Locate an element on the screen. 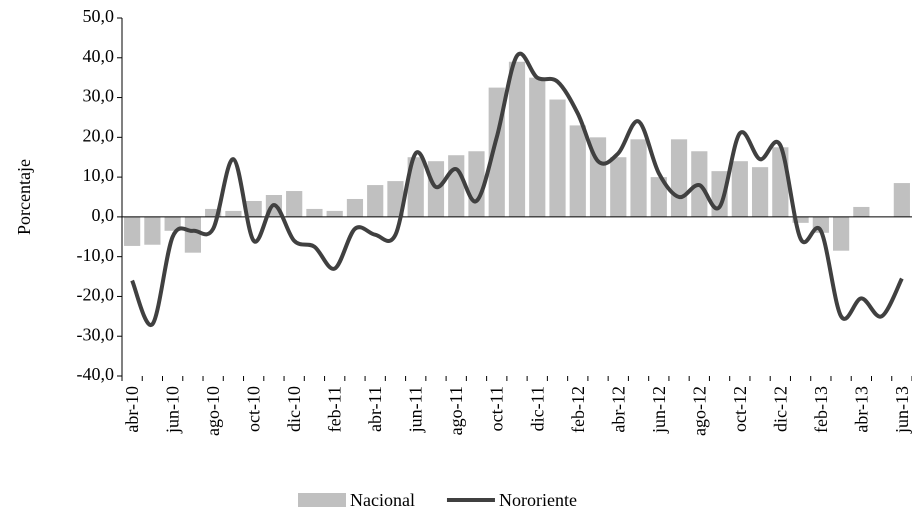 This screenshot has width=912, height=515. x-tick-label: jun-13 is located at coordinates (902, 410).